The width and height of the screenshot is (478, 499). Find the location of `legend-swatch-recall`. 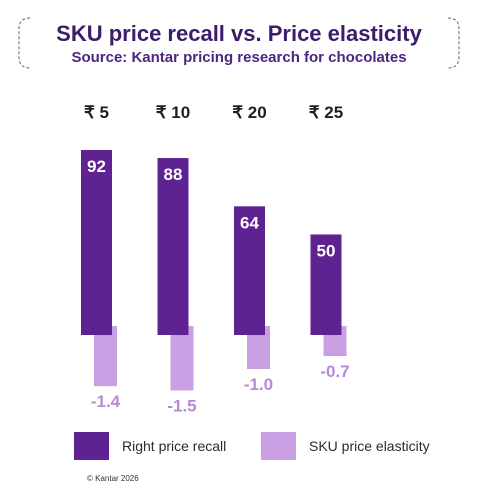

legend-swatch-recall is located at coordinates (91, 446).